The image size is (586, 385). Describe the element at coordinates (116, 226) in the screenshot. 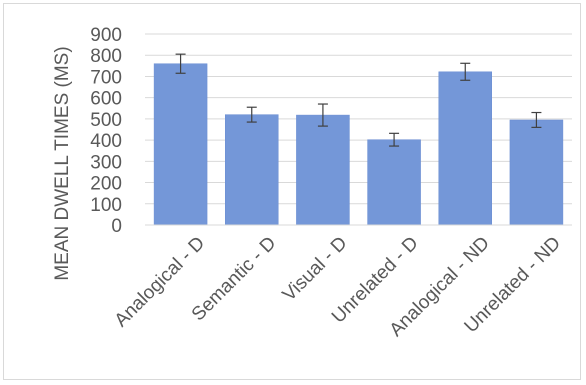

I see `y-tick-label: 0` at that location.